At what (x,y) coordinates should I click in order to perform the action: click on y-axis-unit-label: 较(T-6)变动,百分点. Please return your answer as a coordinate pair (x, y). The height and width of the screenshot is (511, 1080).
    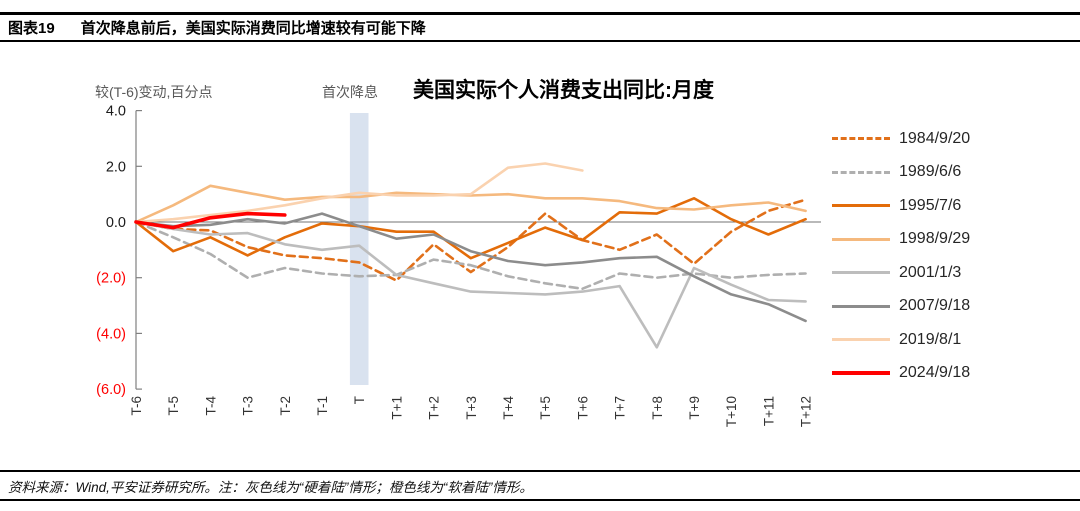
    Looking at the image, I should click on (154, 92).